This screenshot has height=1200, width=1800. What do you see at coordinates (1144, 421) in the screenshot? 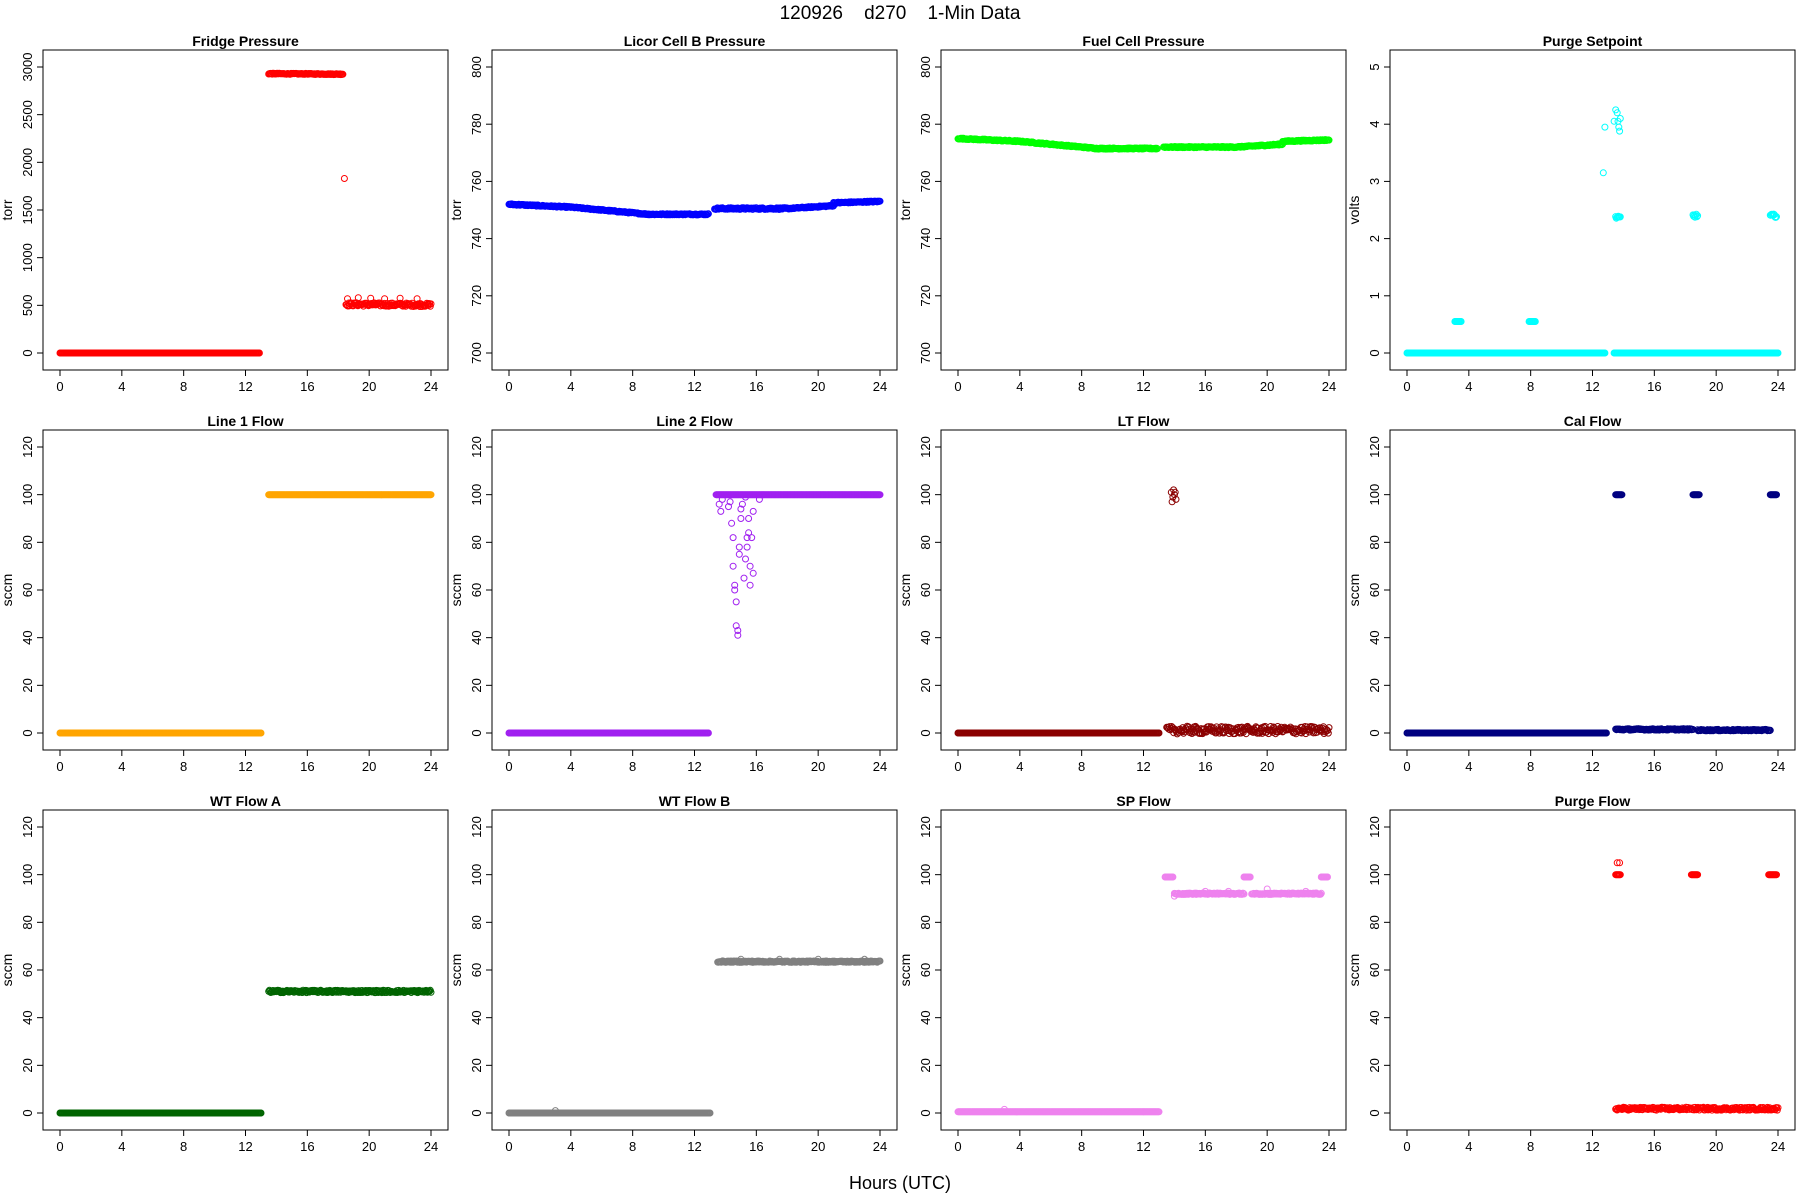
I see `panel-title: LT Flow` at bounding box center [1144, 421].